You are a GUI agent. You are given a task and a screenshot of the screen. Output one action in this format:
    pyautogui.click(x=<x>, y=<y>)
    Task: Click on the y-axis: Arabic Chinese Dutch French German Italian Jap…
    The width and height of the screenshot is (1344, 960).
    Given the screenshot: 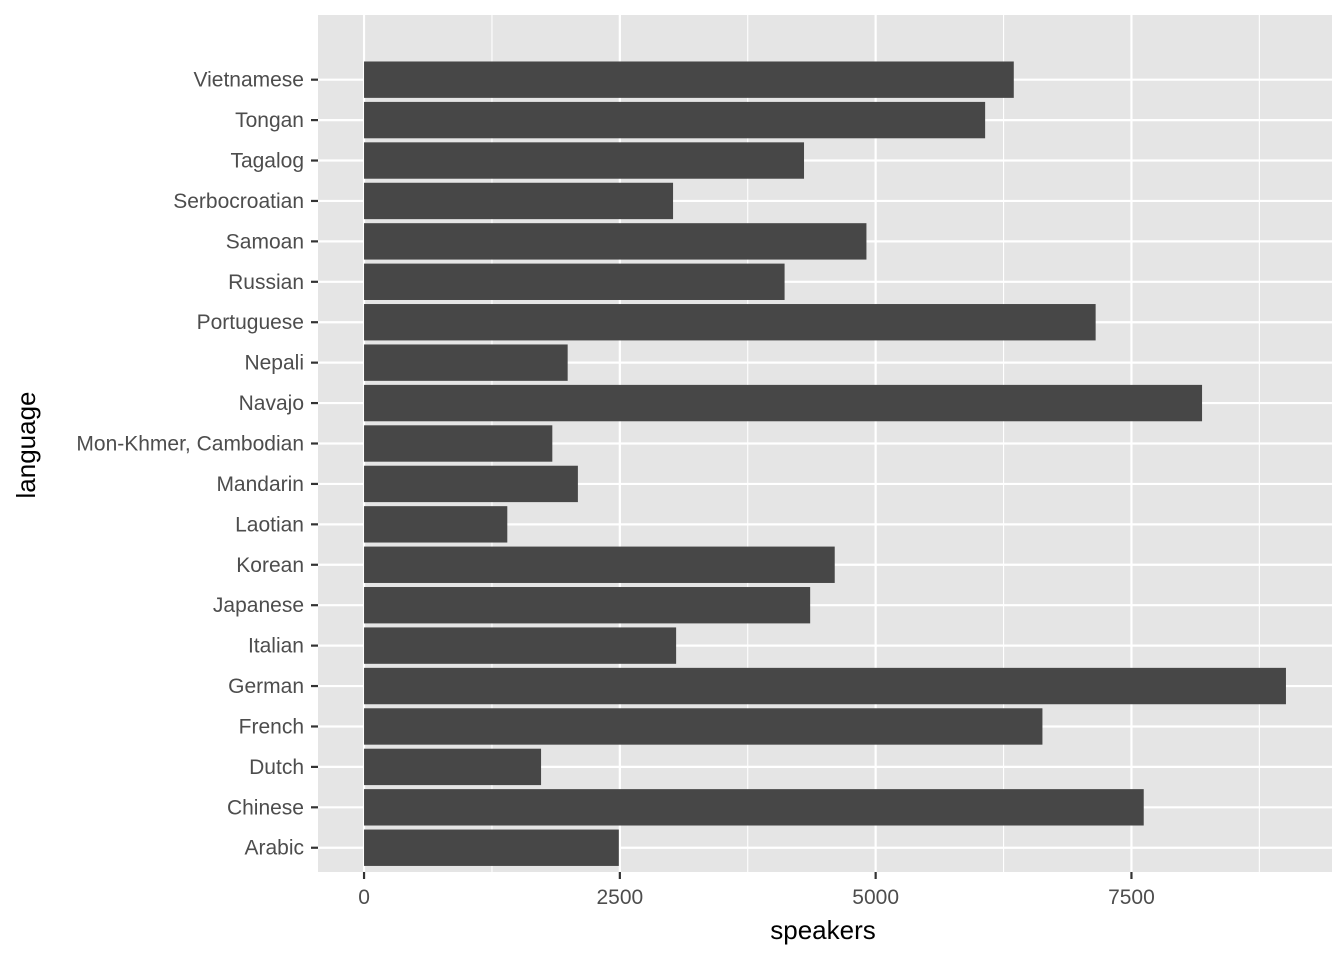 What is the action you would take?
    pyautogui.click(x=197, y=464)
    